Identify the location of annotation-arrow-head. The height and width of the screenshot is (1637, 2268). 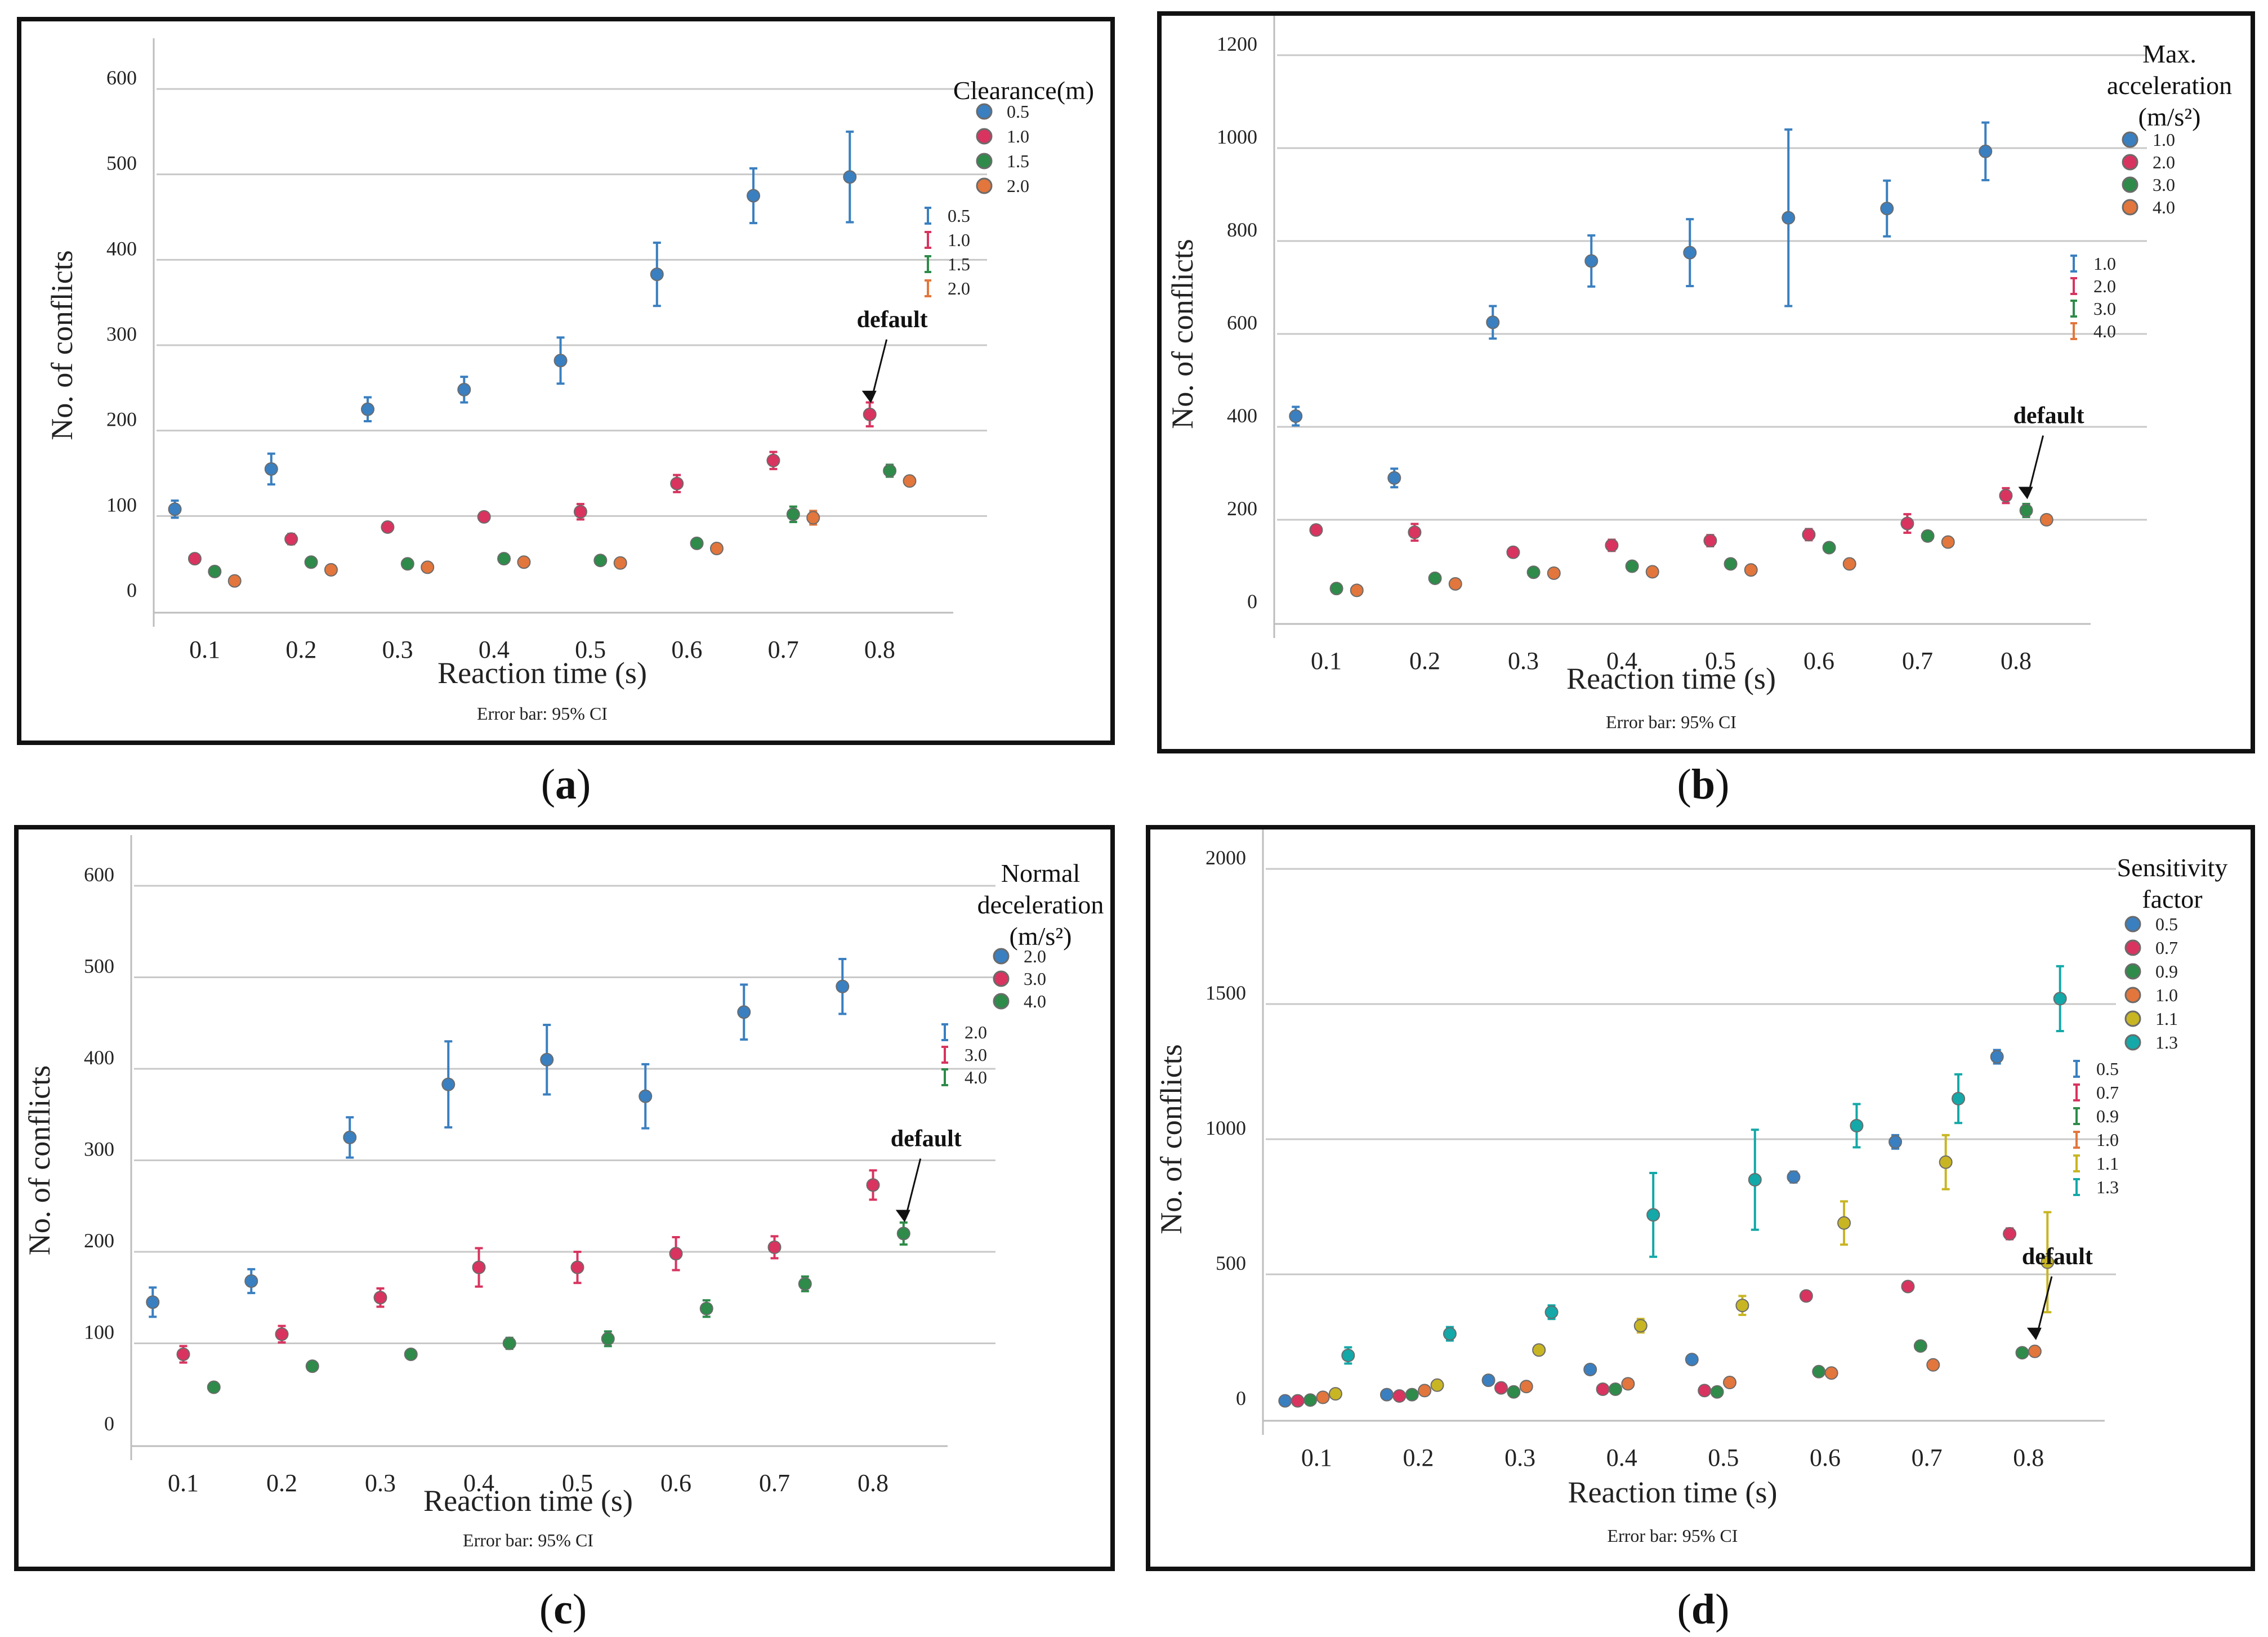
(902, 1217).